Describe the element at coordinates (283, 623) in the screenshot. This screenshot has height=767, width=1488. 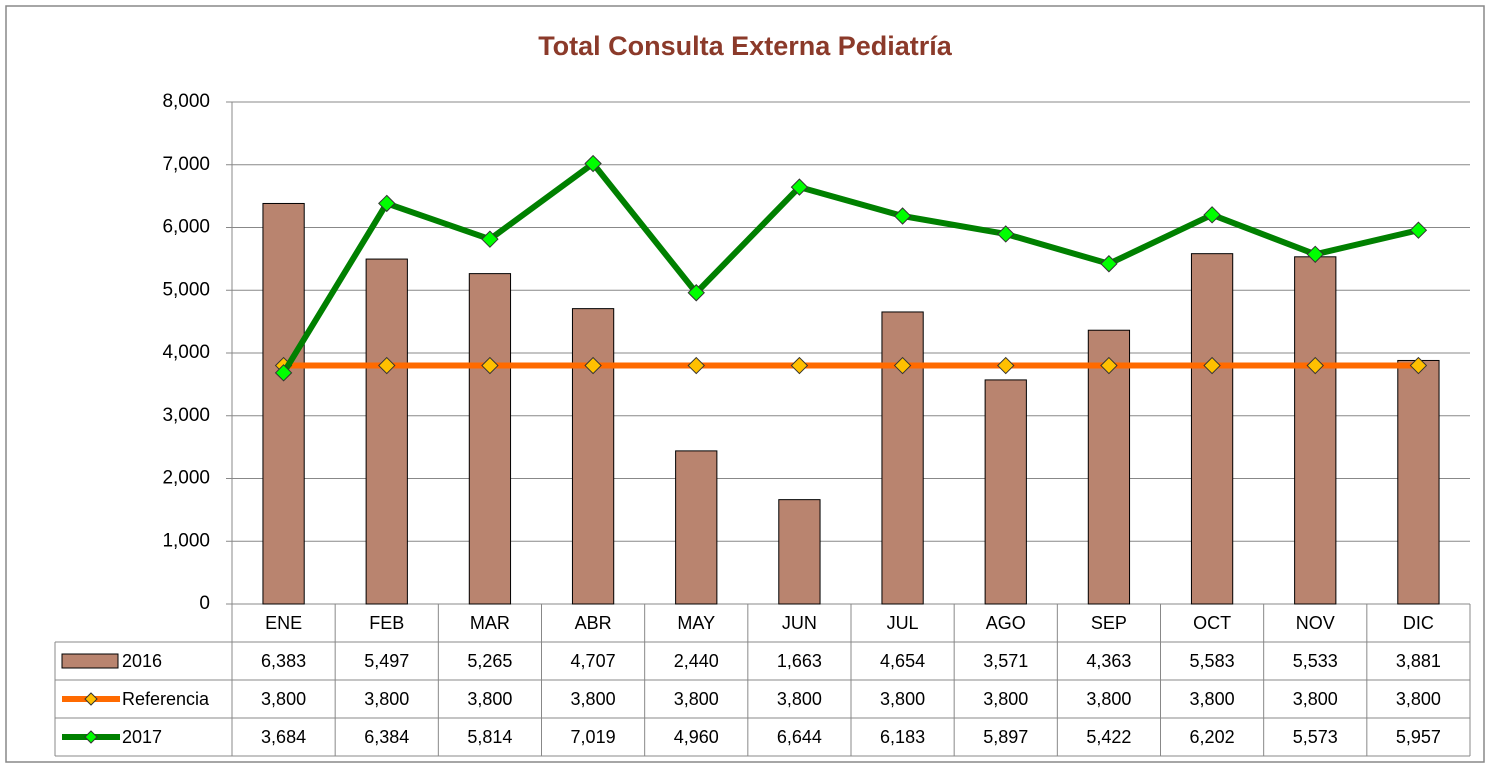
I see `x-tick-label: ENE` at that location.